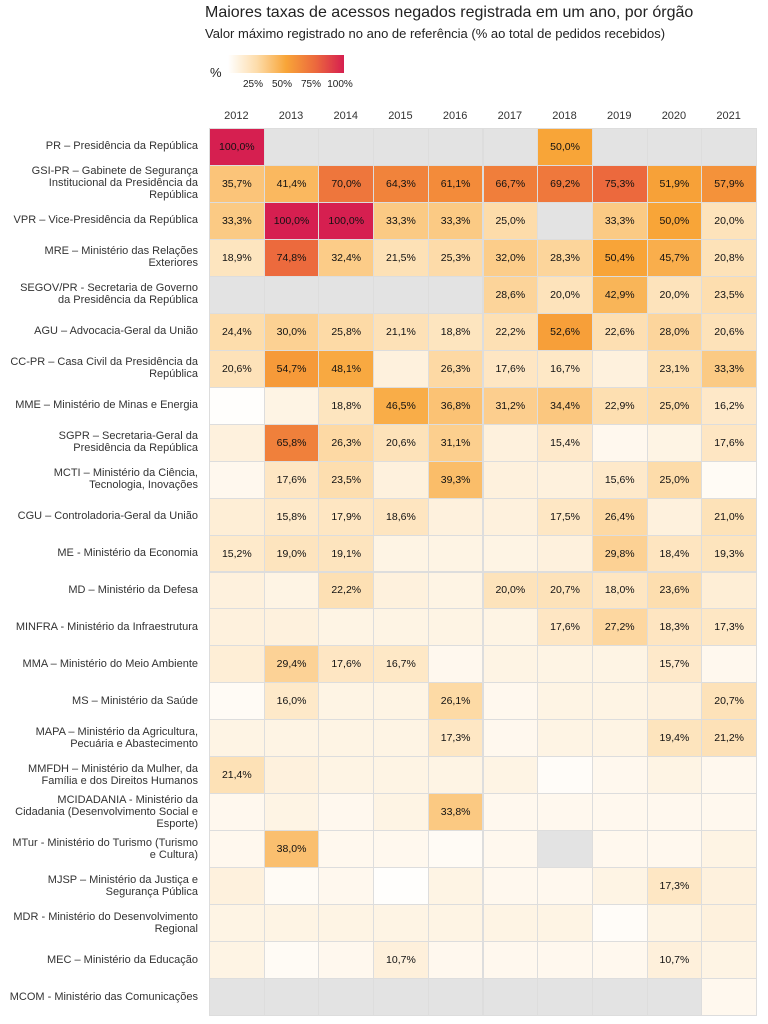 Image resolution: width=768 pixels, height=1024 pixels. I want to click on cell-label: 32,0%, so click(510, 257).